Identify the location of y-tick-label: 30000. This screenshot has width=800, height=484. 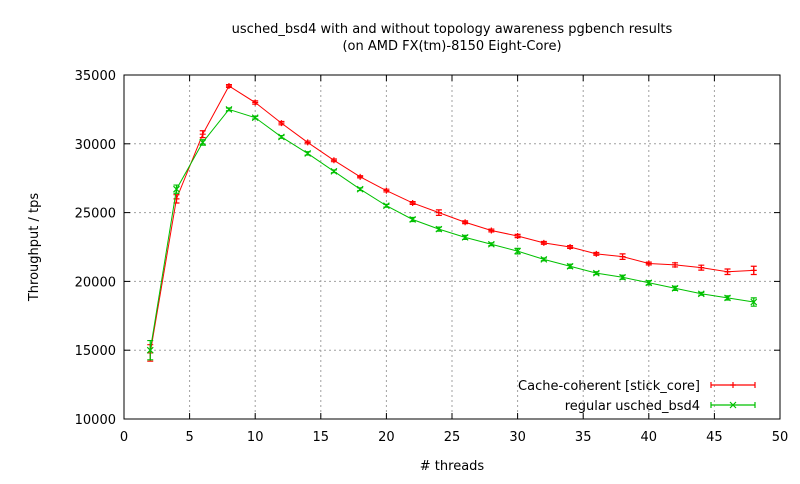
(95, 145).